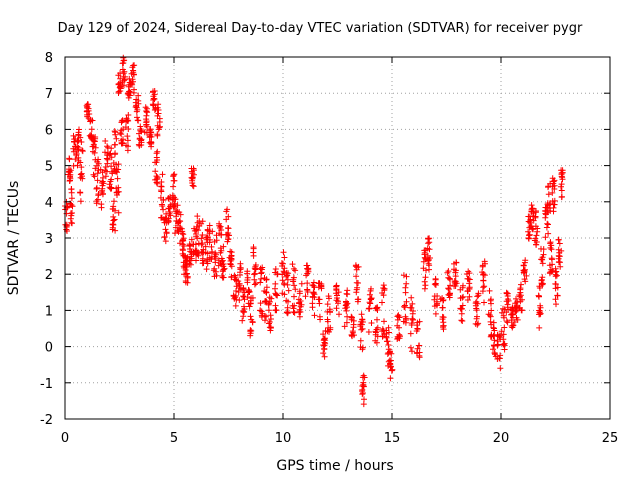  Describe the element at coordinates (49, 348) in the screenshot. I see `y-tick-label: 0` at that location.